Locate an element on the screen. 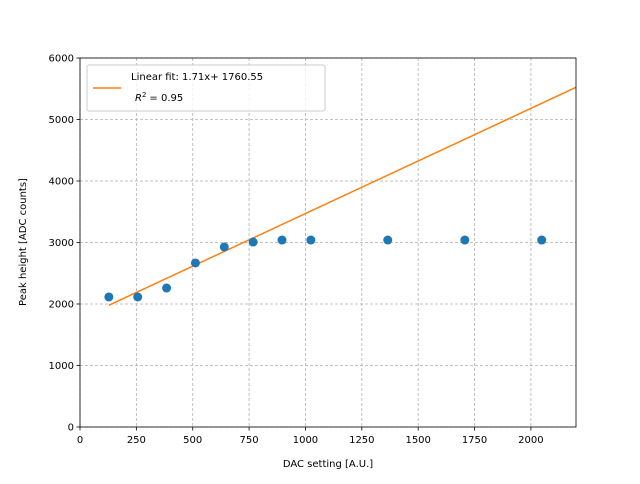 This screenshot has width=640, height=484. x-tick-label: 750 is located at coordinates (249, 440).